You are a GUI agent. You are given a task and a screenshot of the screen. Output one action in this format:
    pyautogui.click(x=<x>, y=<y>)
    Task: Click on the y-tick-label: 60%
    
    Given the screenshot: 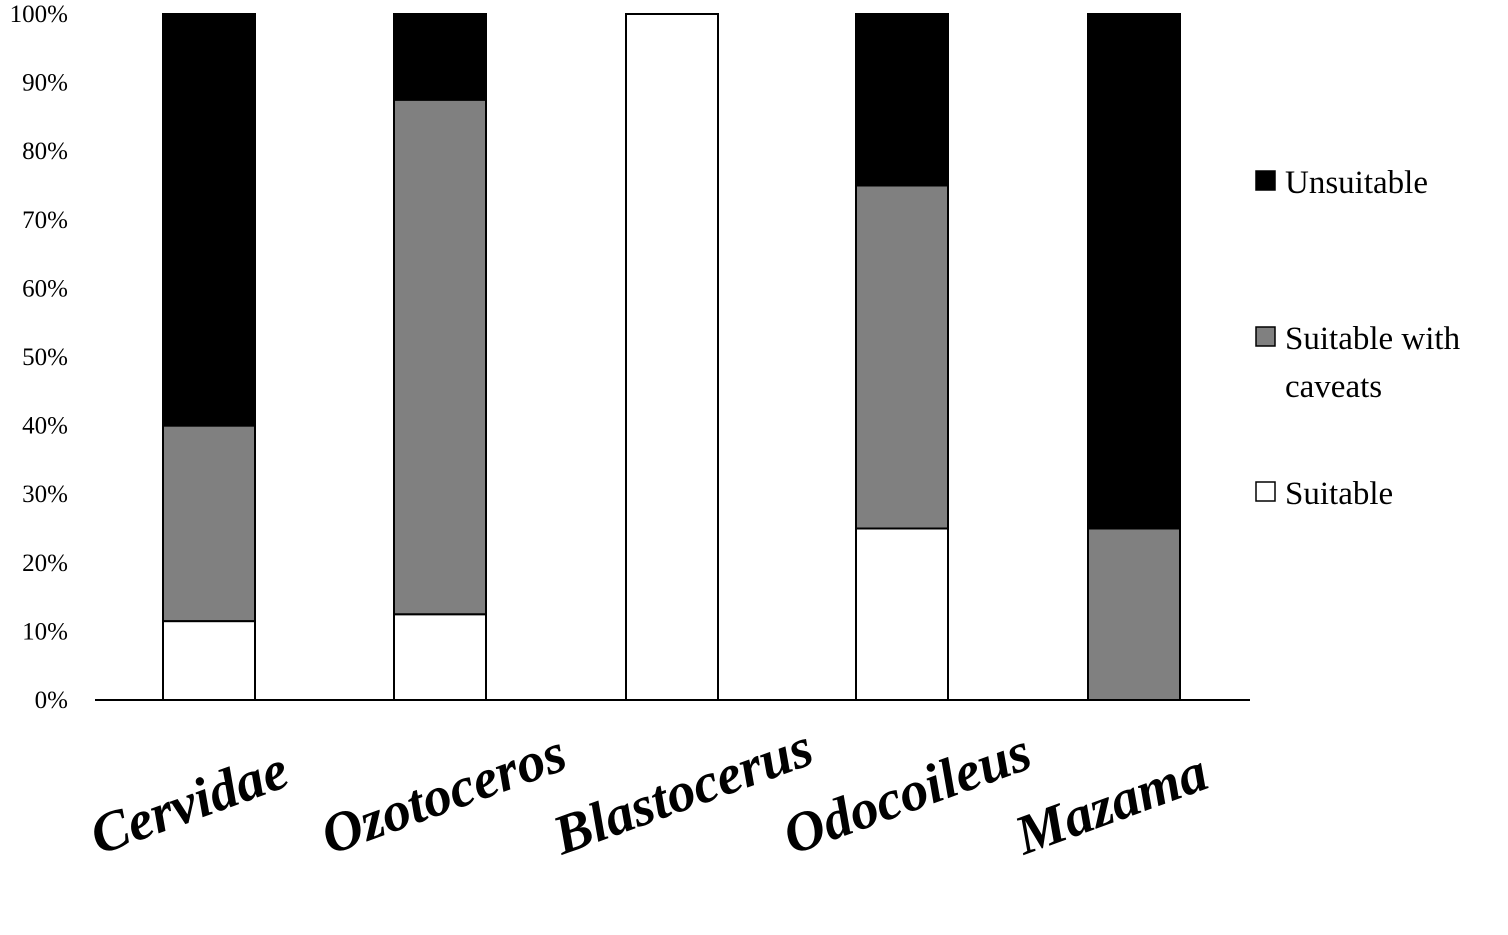 What is the action you would take?
    pyautogui.click(x=45, y=288)
    